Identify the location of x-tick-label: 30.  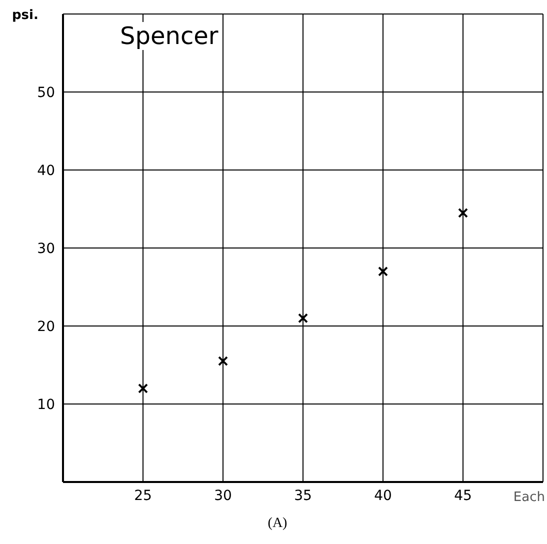
(223, 496).